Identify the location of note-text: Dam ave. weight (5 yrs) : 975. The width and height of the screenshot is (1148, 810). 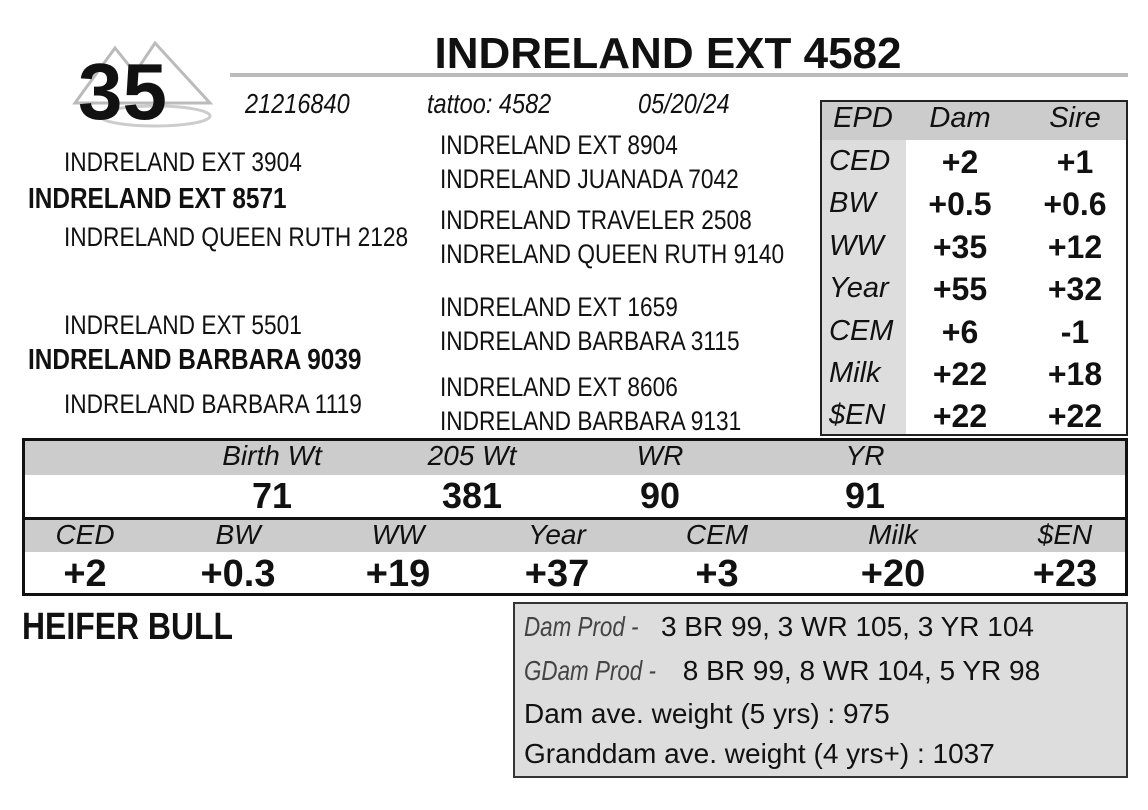
(707, 713).